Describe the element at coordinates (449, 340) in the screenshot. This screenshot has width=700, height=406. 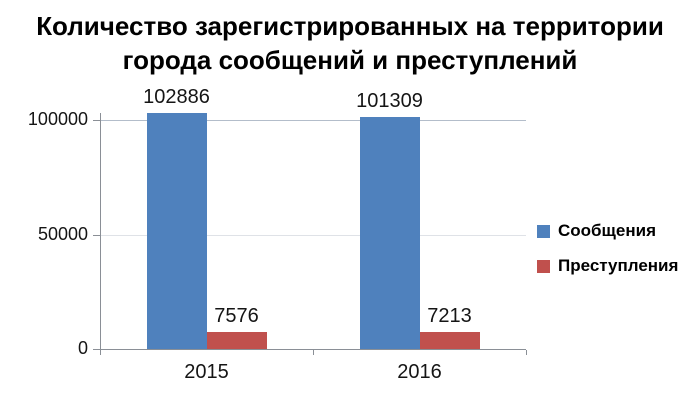
I see `bar-Преступления-2016` at that location.